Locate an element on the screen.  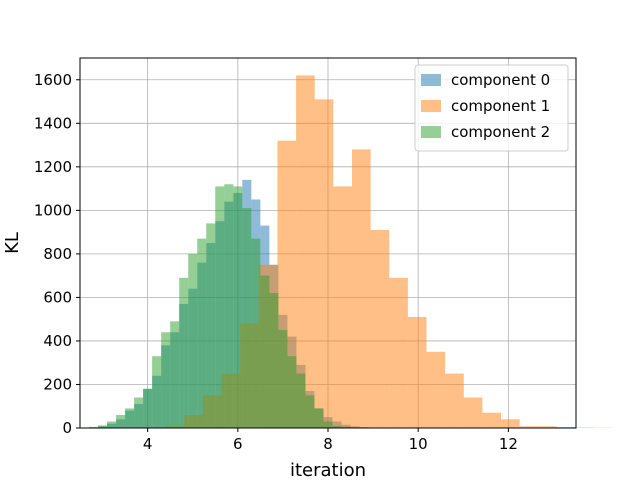
y-tick-label: 200 is located at coordinates (57, 384).